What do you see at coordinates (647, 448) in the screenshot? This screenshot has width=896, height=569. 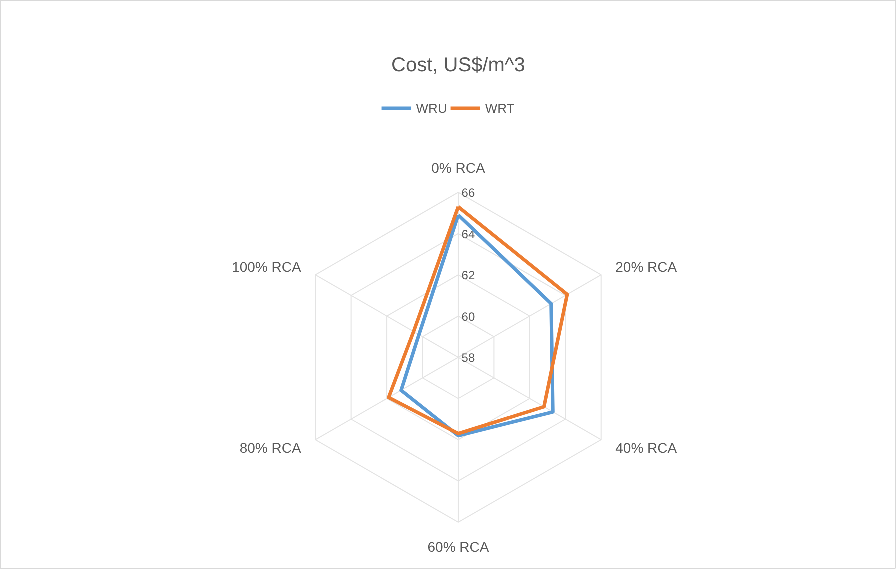 I see `spoke-label: 40% RCA` at bounding box center [647, 448].